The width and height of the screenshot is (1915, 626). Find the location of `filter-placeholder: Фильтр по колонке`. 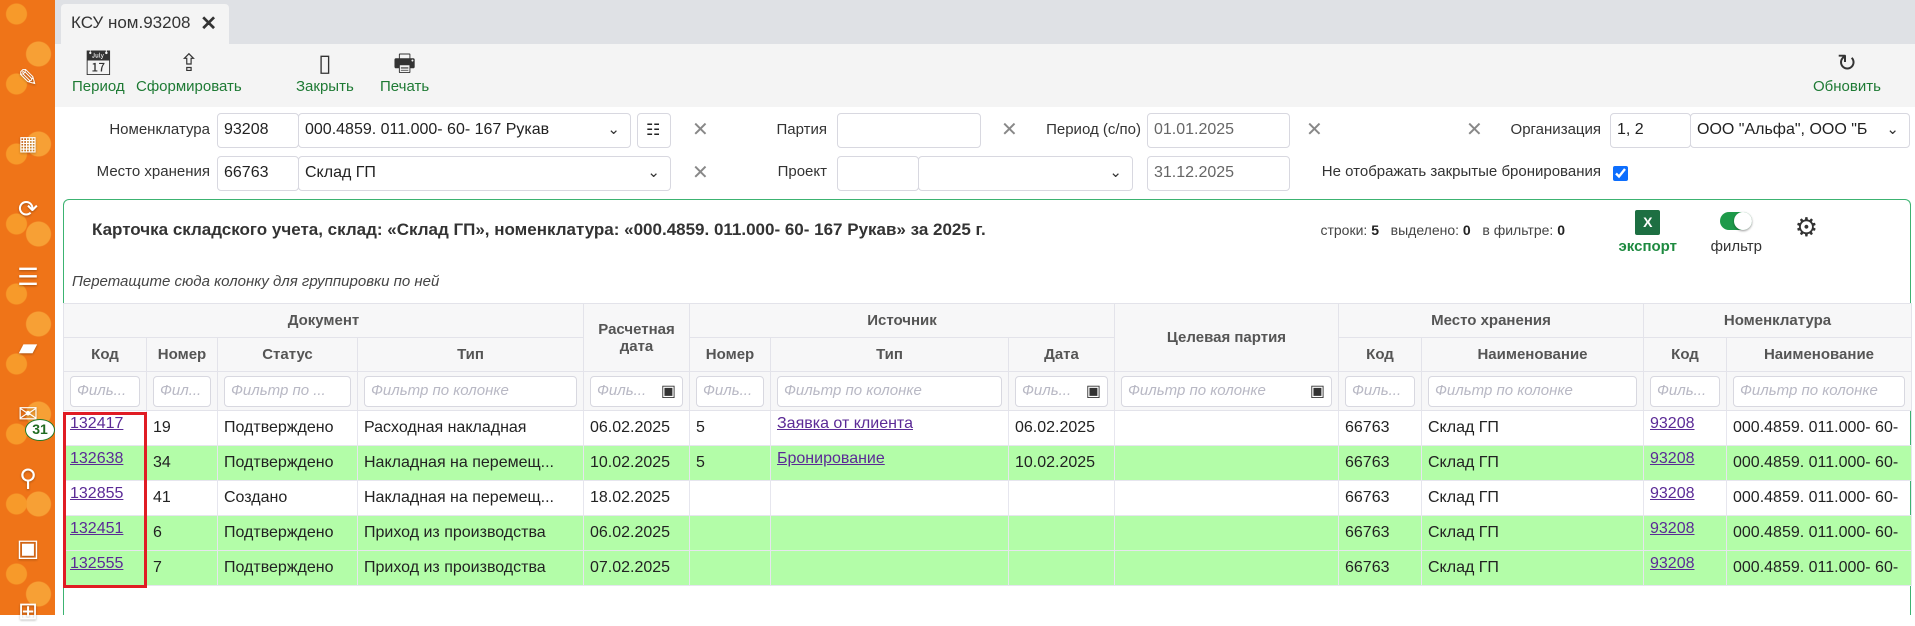

filter-placeholder: Фильтр по колонке is located at coordinates (1809, 390).